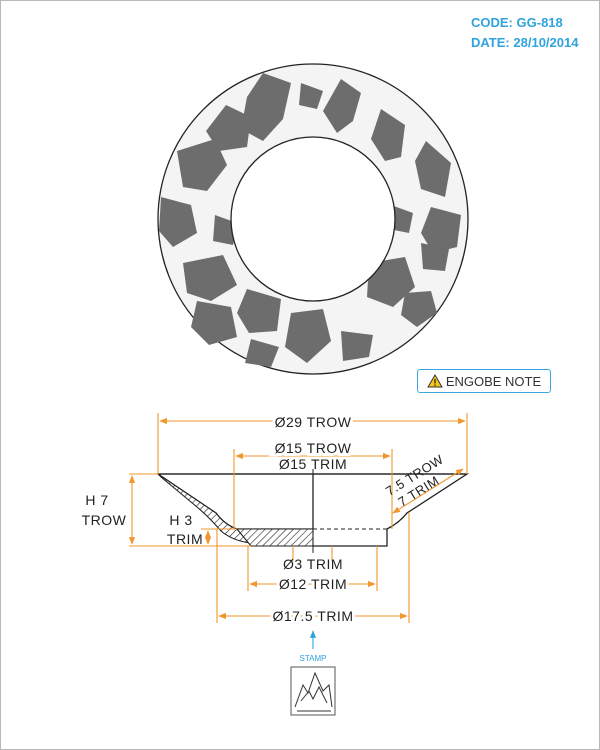 The height and width of the screenshot is (750, 600). What do you see at coordinates (96, 500) in the screenshot?
I see `dim-height-total-line1: H 7` at bounding box center [96, 500].